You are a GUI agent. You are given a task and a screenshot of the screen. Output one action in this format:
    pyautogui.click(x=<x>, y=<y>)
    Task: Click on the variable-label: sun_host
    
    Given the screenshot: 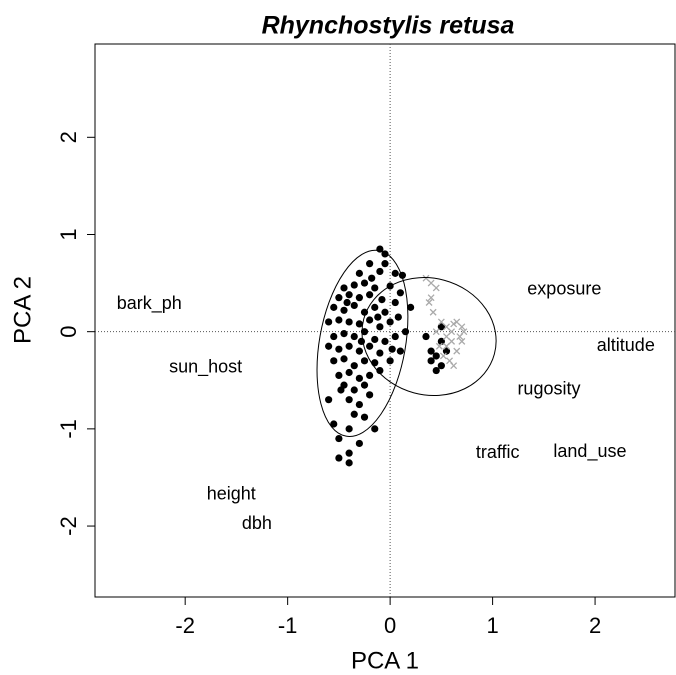 What is the action you would take?
    pyautogui.click(x=205, y=366)
    